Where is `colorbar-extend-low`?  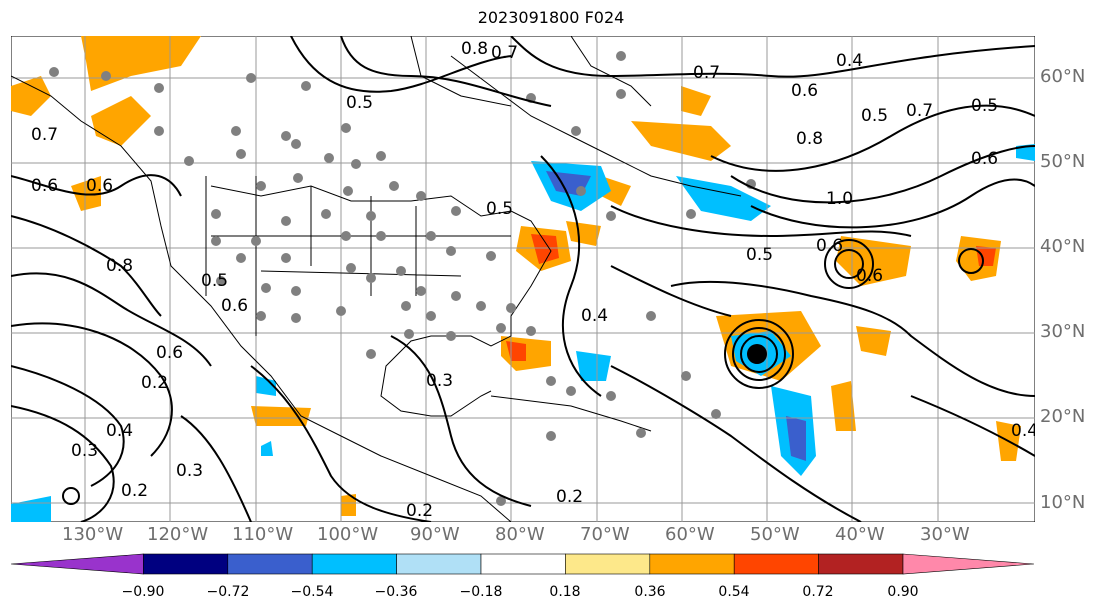
colorbar-extend-low is located at coordinates (77, 564).